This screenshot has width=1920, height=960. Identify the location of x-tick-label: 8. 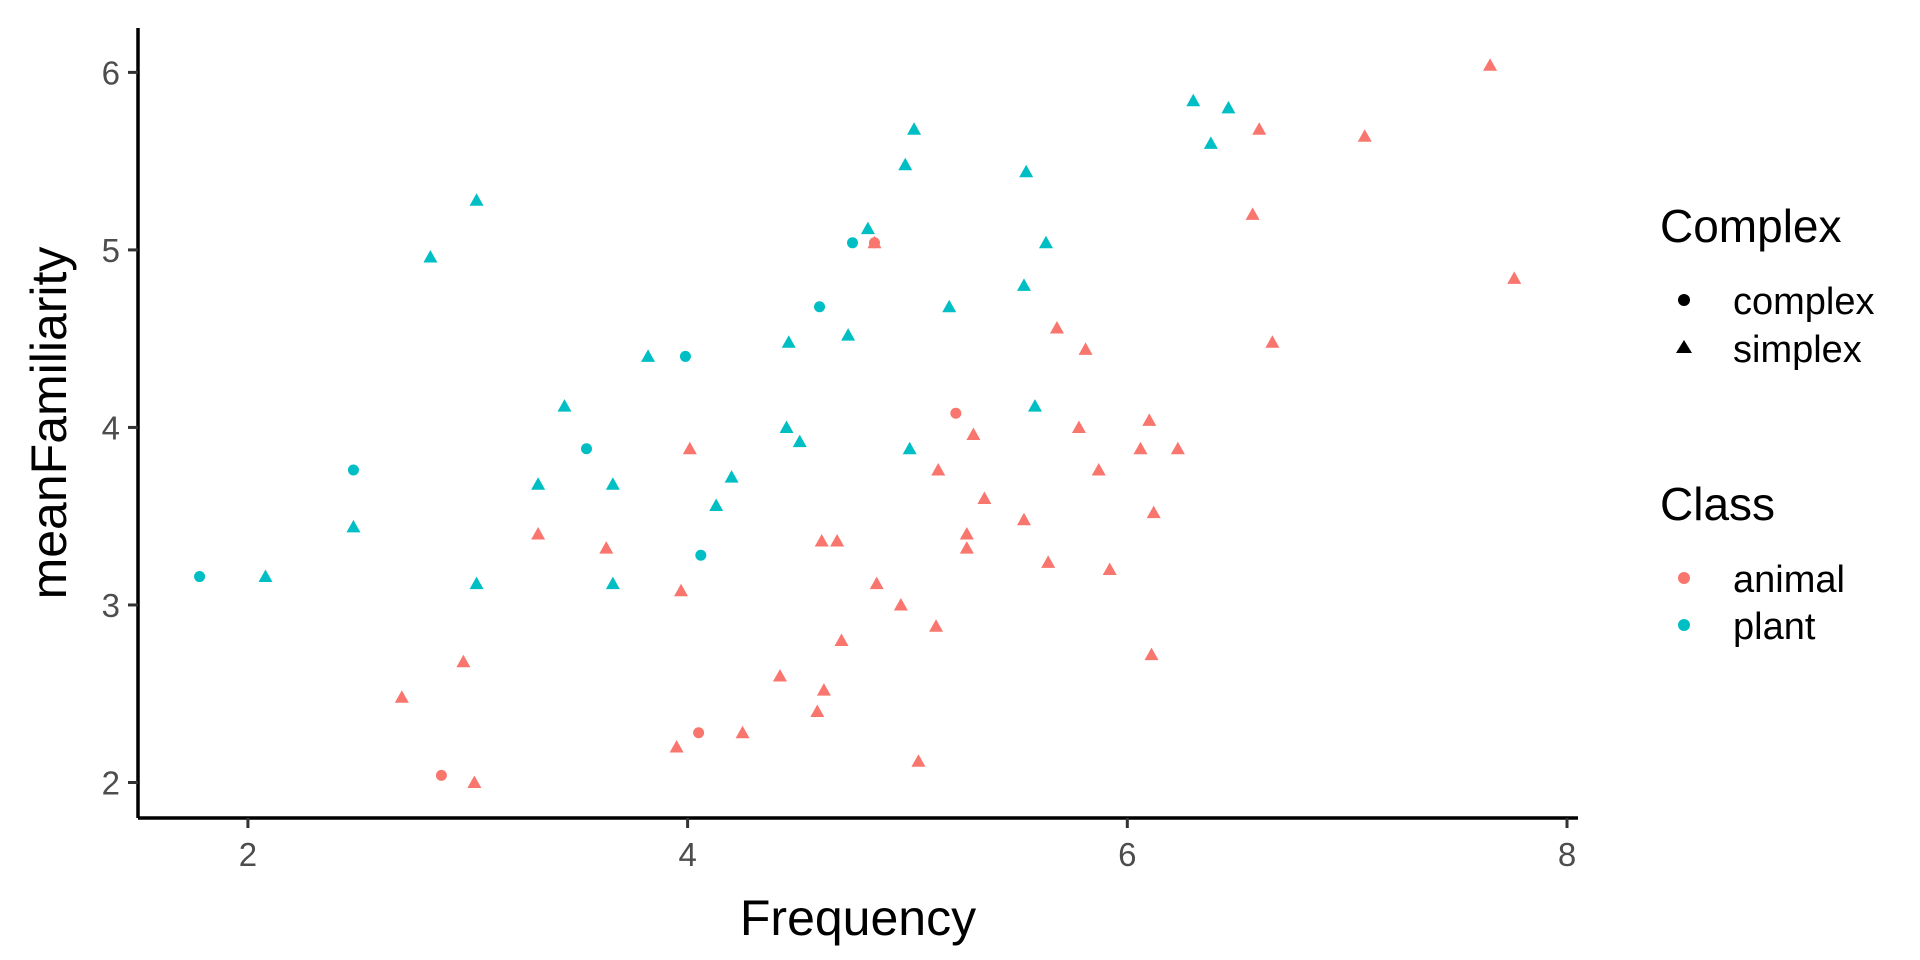
(1567, 854).